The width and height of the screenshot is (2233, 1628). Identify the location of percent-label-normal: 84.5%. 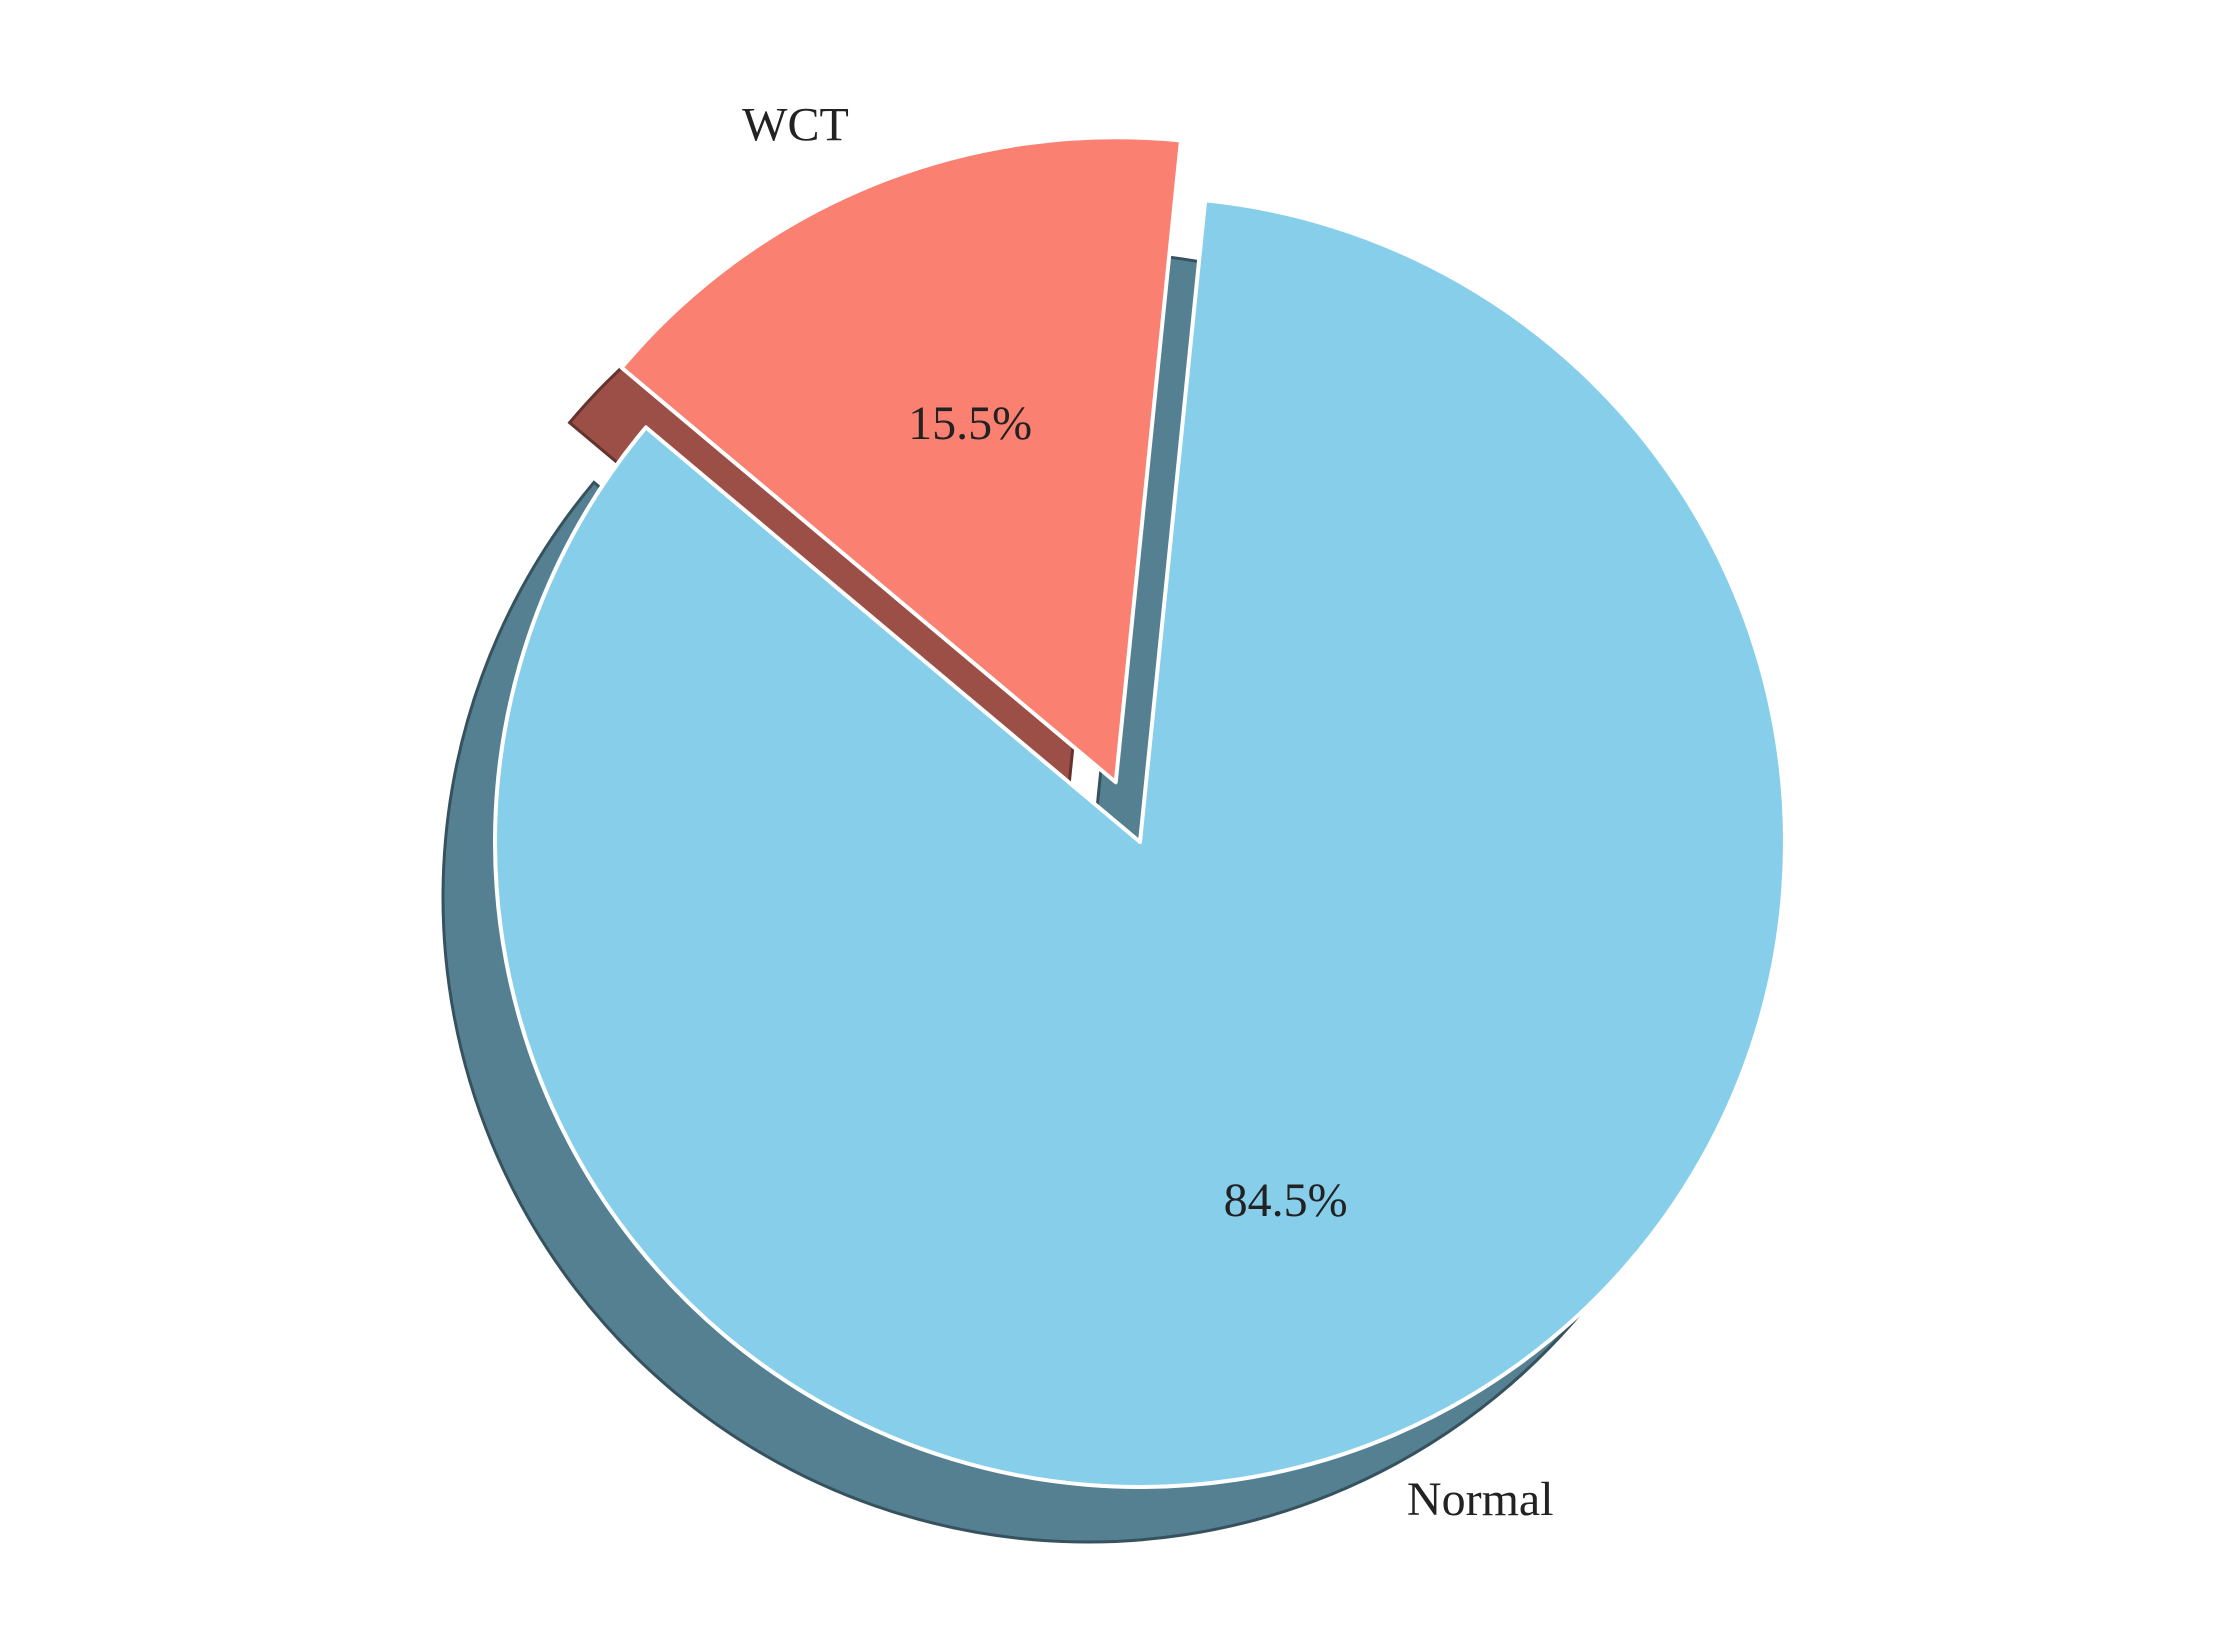
(1286, 1200).